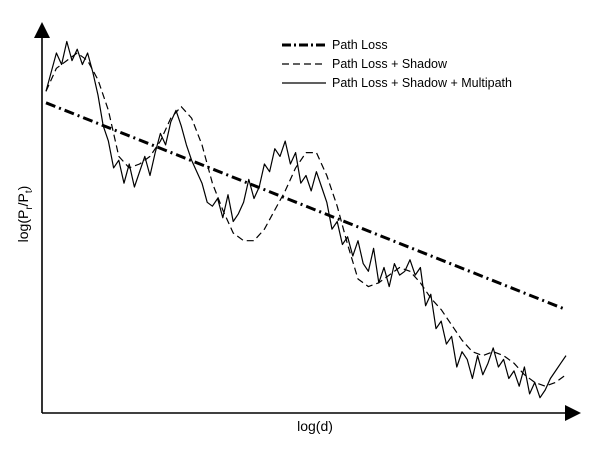  I want to click on y-axis-label-sub-t: t, so click(29, 191).